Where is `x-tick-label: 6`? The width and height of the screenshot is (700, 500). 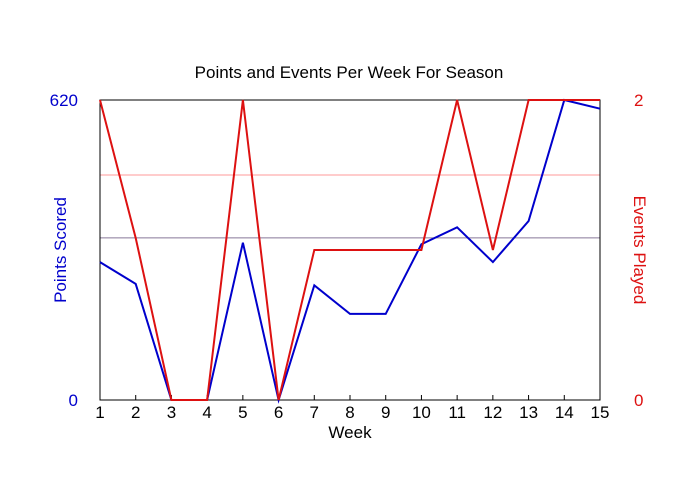 x-tick-label: 6 is located at coordinates (278, 412).